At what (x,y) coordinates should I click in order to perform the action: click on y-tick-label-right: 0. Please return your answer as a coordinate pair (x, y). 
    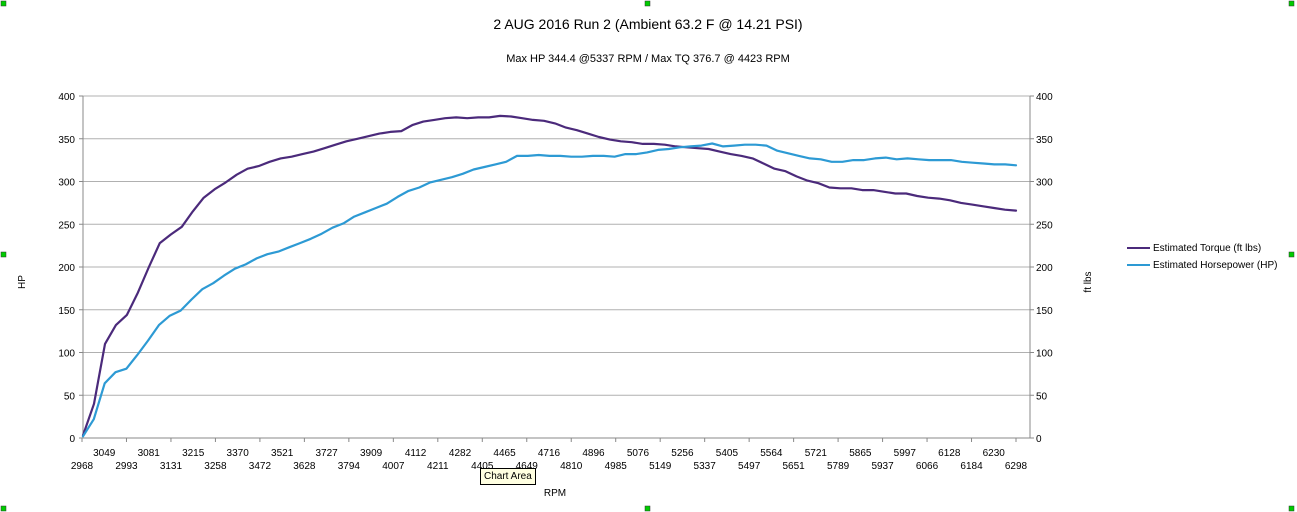
    Looking at the image, I should click on (1039, 439).